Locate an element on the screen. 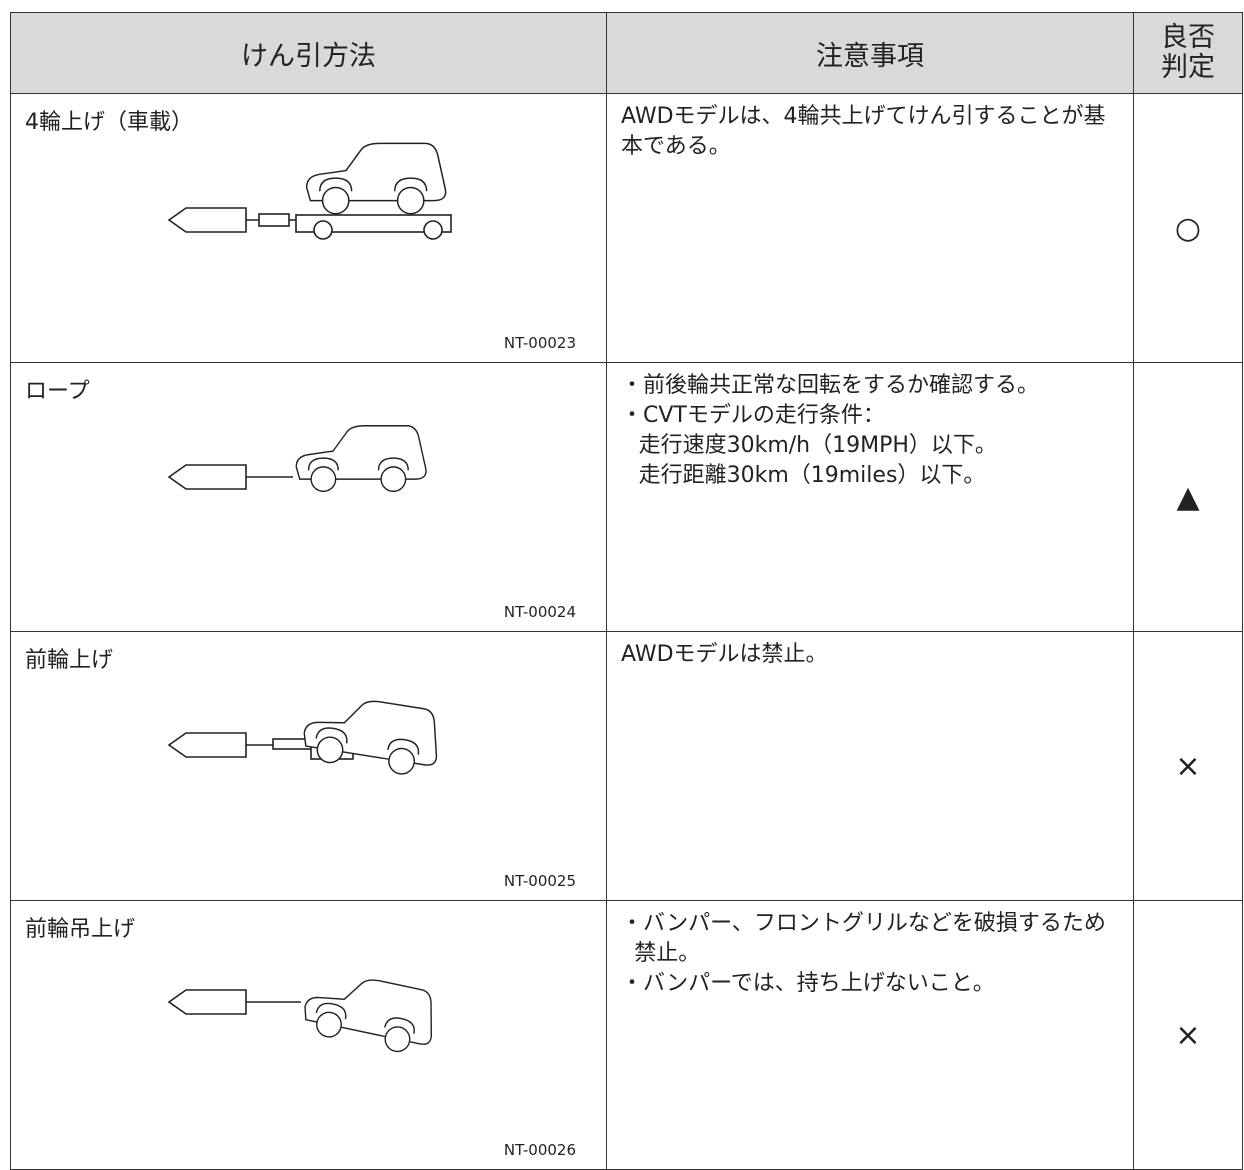  judgement: ▲ is located at coordinates (1188, 497).